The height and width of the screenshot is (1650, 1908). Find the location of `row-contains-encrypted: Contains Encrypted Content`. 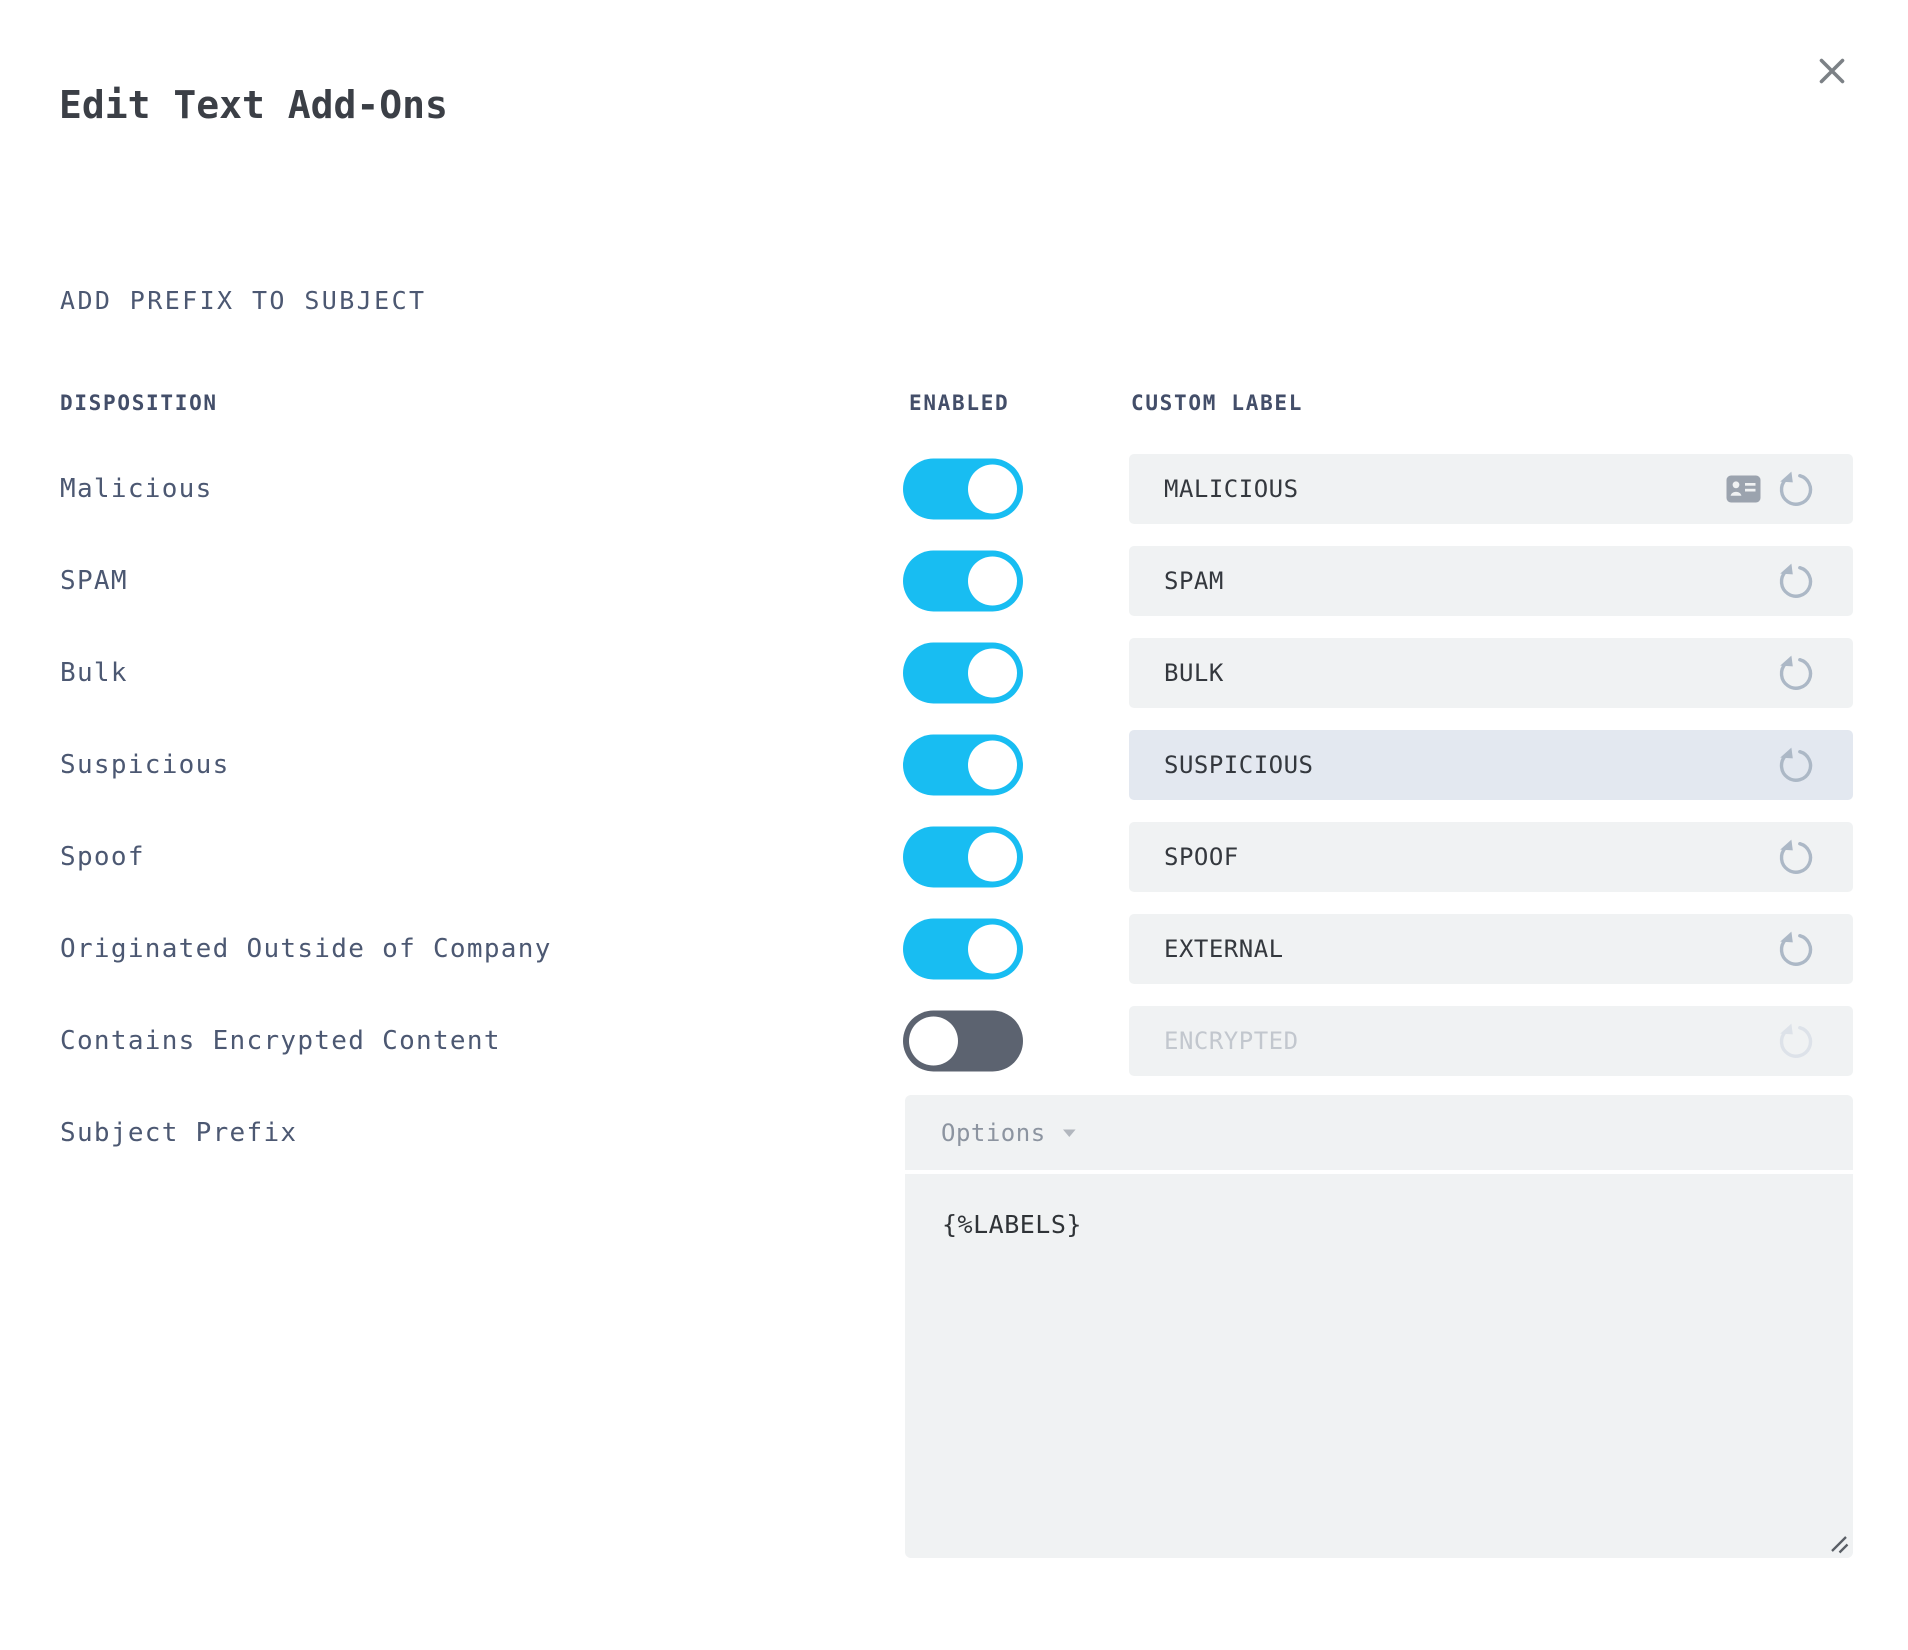

row-contains-encrypted: Contains Encrypted Content is located at coordinates (954, 1041).